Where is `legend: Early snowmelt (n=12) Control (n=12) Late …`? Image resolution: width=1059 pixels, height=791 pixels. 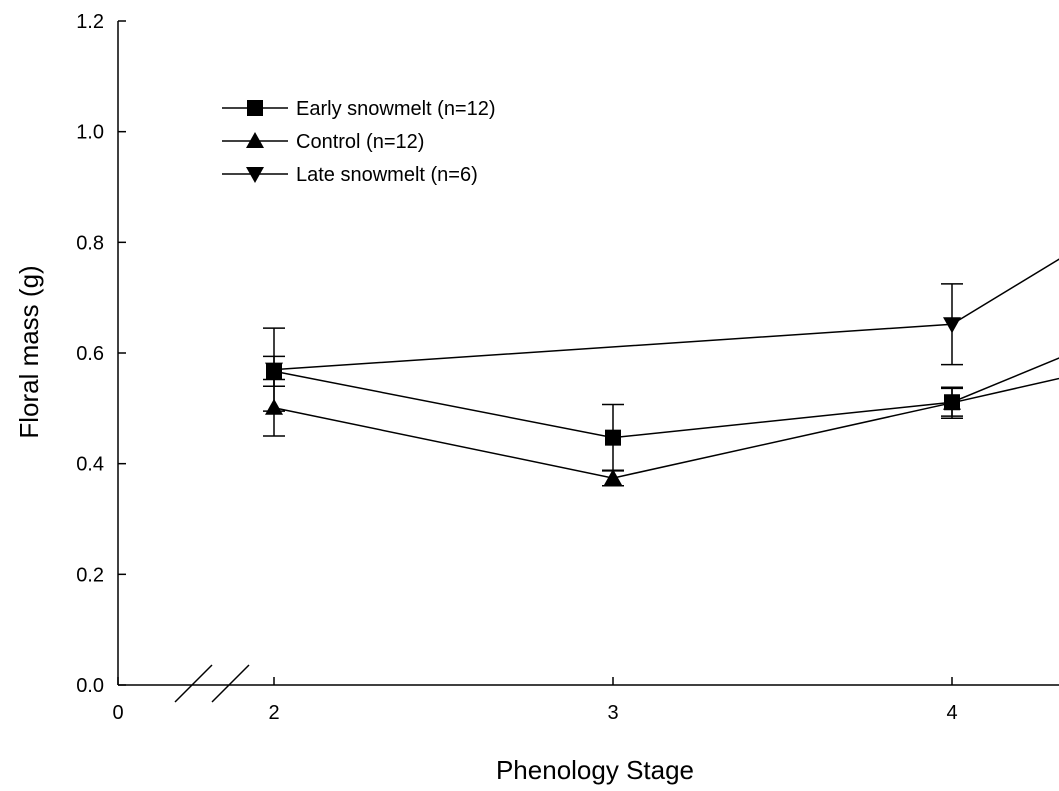
legend: Early snowmelt (n=12) Control (n=12) Late … is located at coordinates (359, 142).